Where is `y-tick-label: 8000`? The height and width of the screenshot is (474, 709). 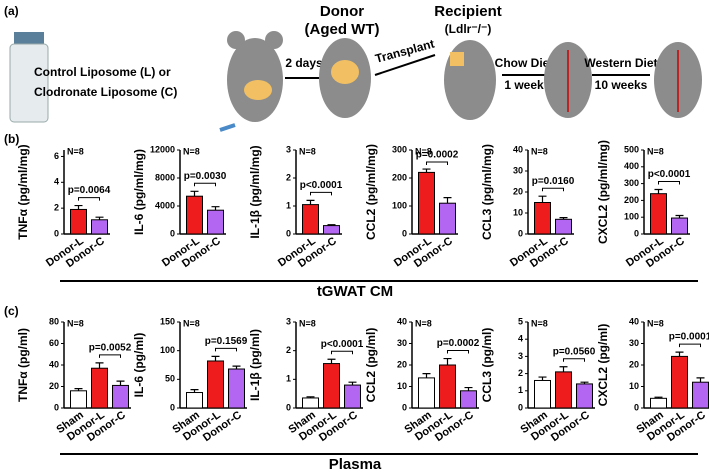
y-tick-label: 8000 is located at coordinates (165, 177).